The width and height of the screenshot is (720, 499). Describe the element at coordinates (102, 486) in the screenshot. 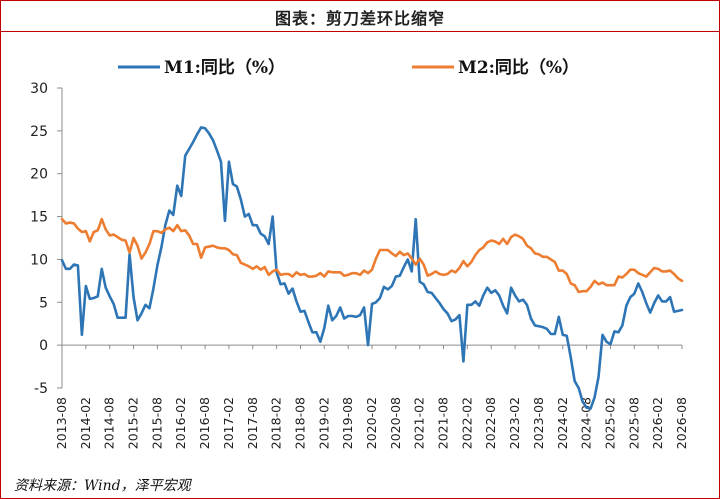

I see `source-note: 资料来源：Wind，泽平宏观` at that location.